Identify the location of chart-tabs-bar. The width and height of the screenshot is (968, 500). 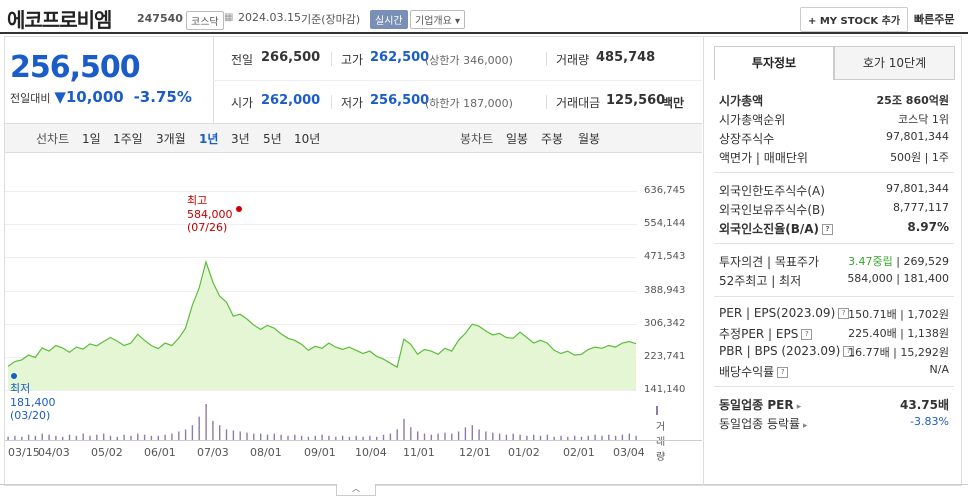
(353, 138).